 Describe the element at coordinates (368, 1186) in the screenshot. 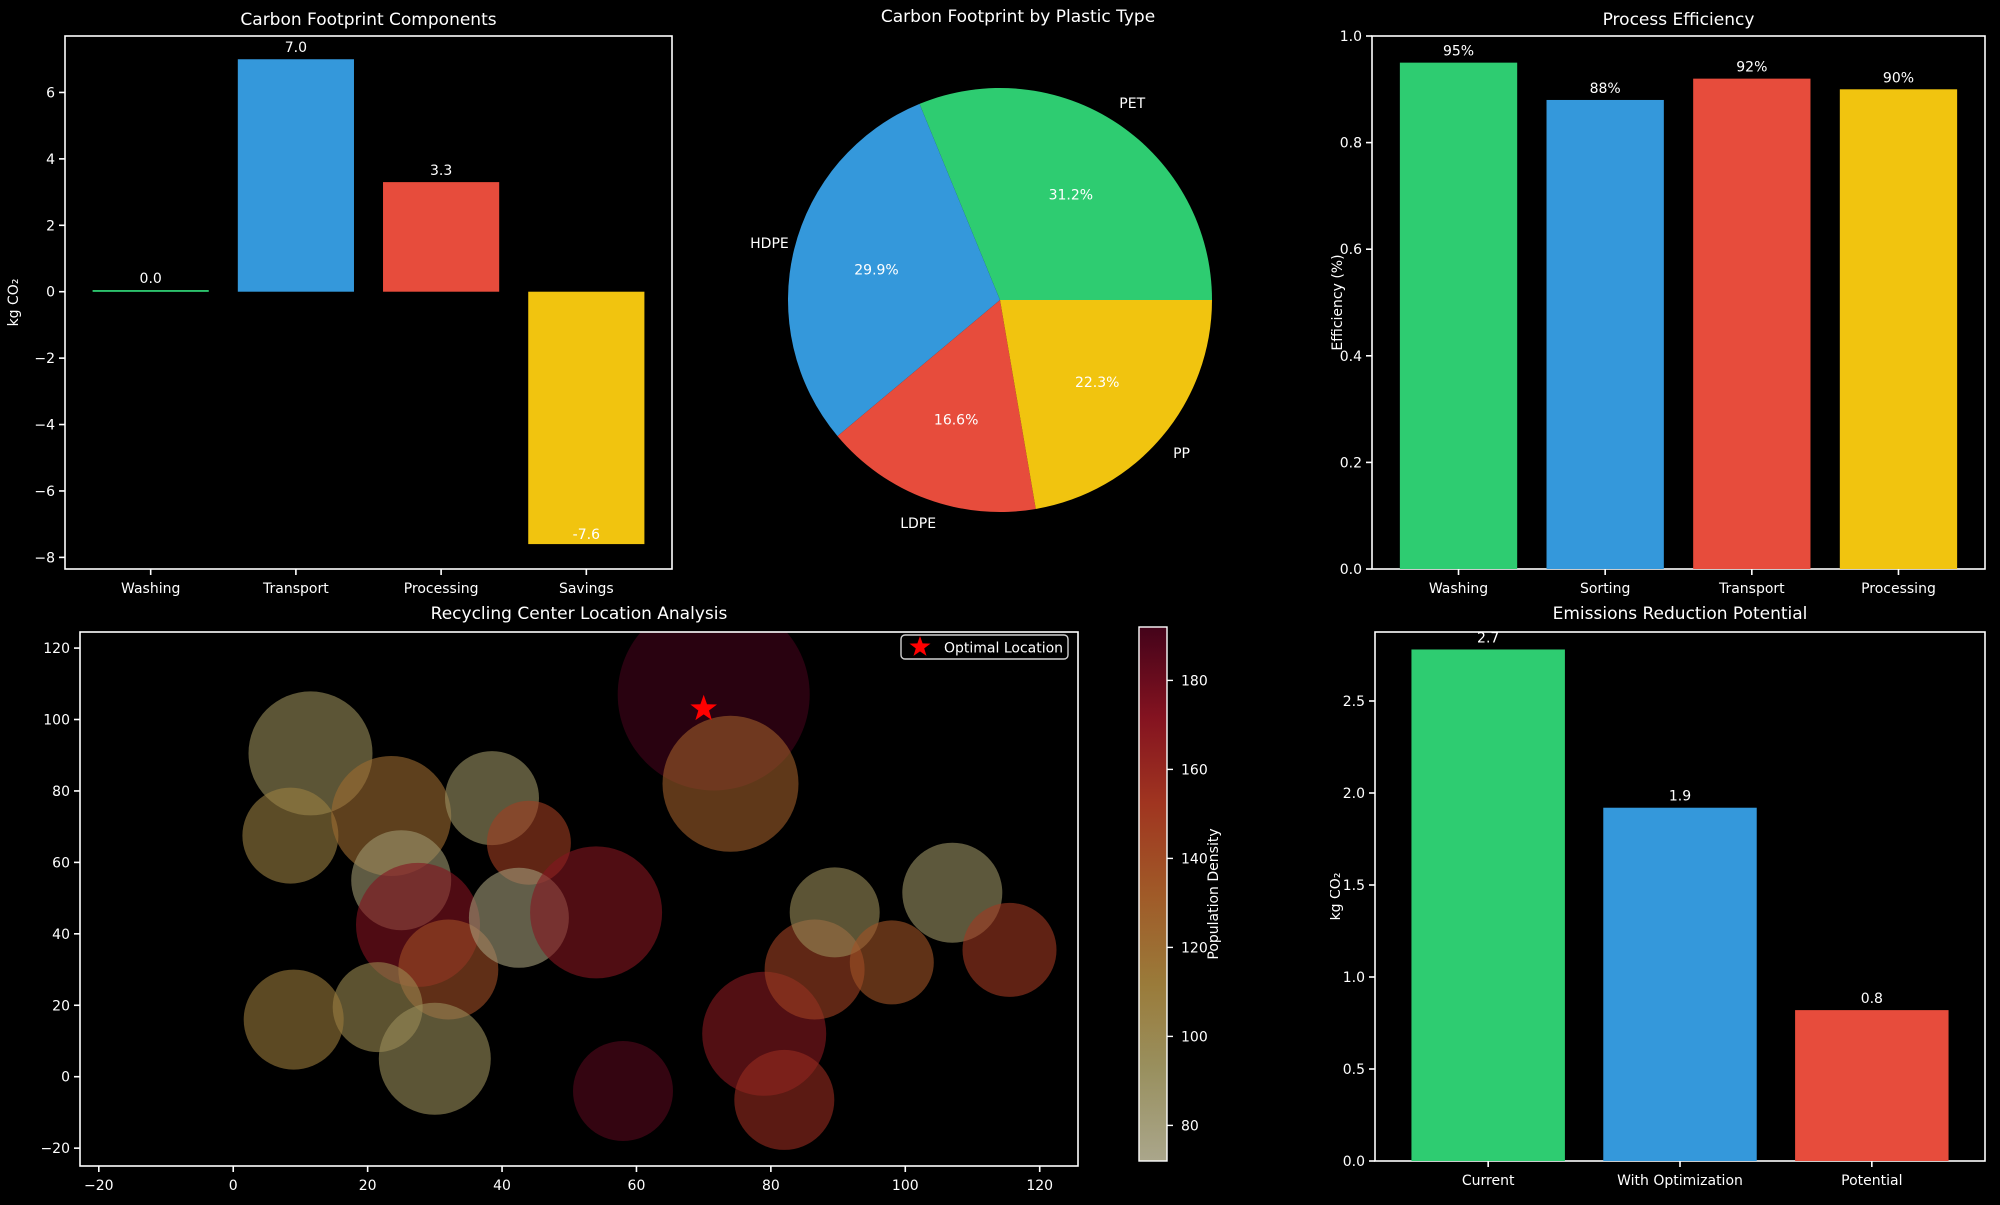

I see `x-tick-label: 20` at that location.